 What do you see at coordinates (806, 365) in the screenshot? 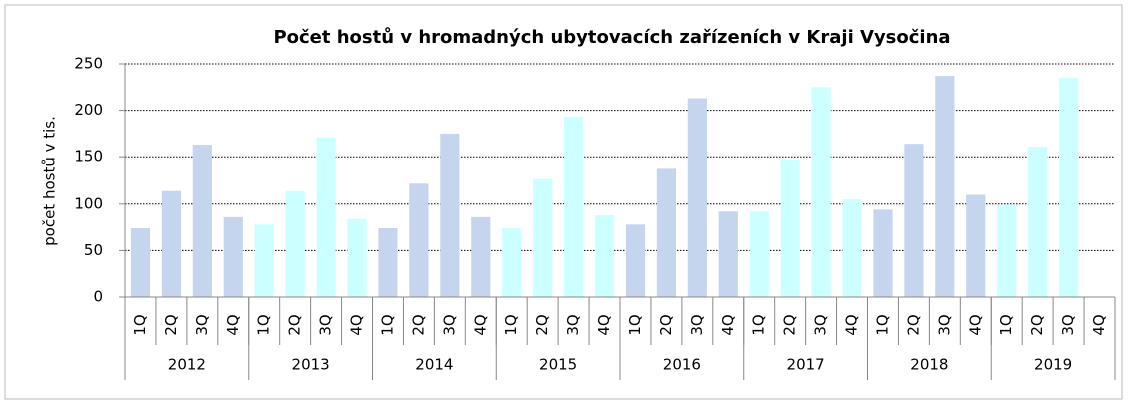
I see `x-group-label: 2017` at bounding box center [806, 365].